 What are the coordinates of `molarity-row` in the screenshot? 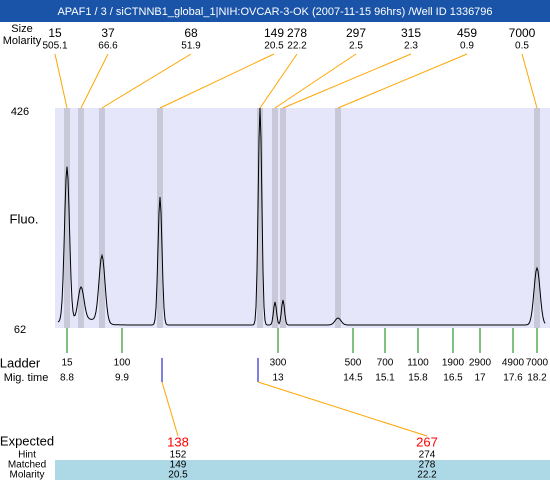 It's located at (302, 475).